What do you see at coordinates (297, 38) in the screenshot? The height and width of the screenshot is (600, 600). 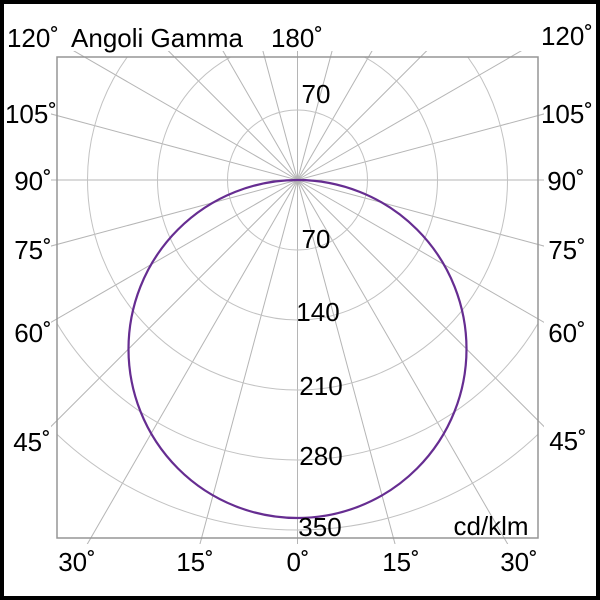 I see `angle-label-top-180: 180˚` at bounding box center [297, 38].